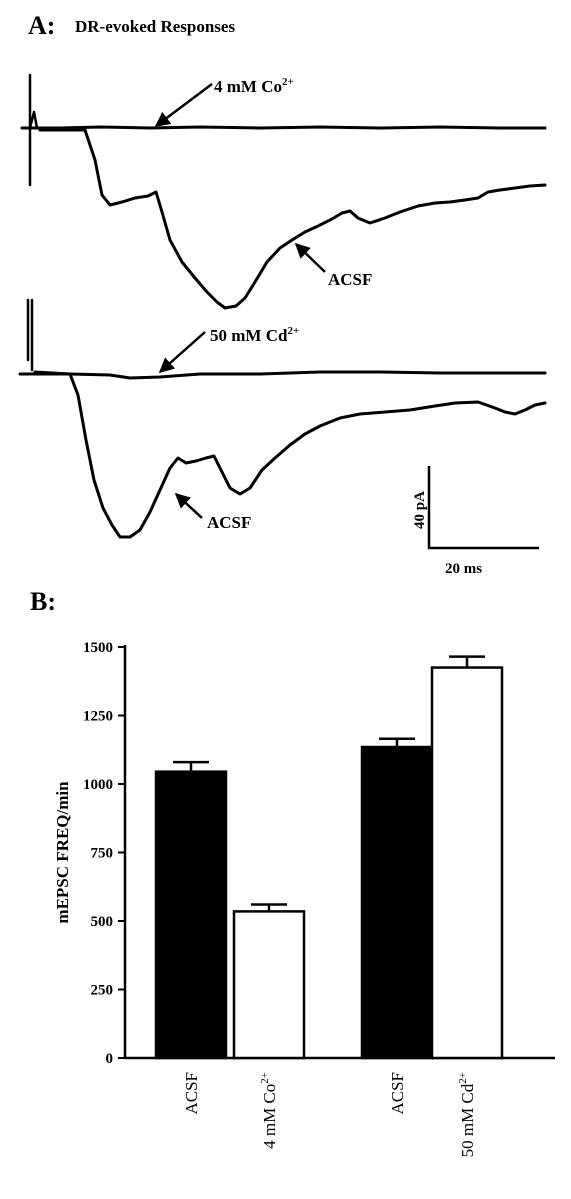 The height and width of the screenshot is (1199, 571). I want to click on y-tick-label: 750, so click(102, 854).